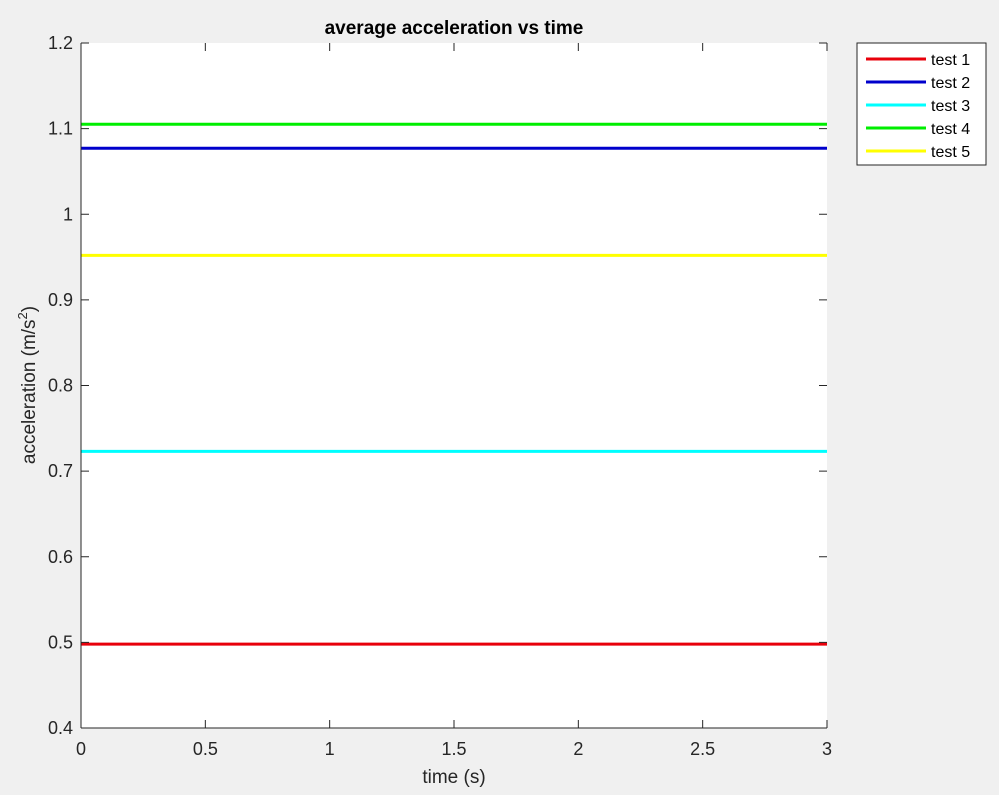  I want to click on y-tick-label: 0.8, so click(60, 386).